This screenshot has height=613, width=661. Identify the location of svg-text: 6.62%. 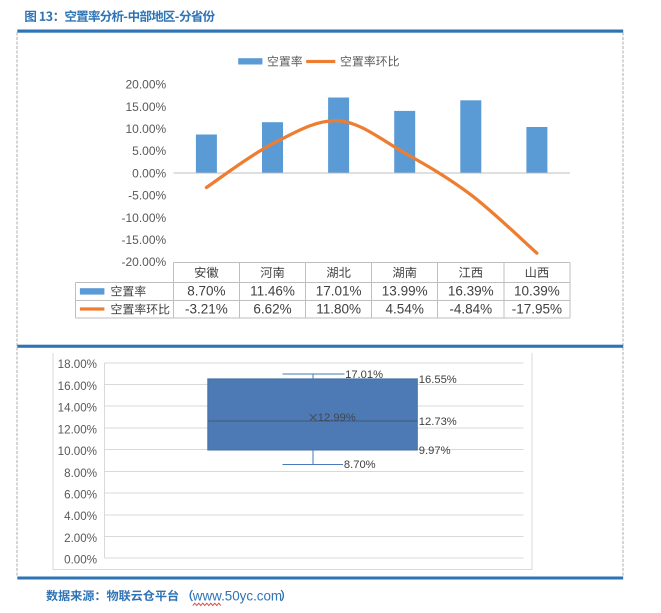
(272, 308).